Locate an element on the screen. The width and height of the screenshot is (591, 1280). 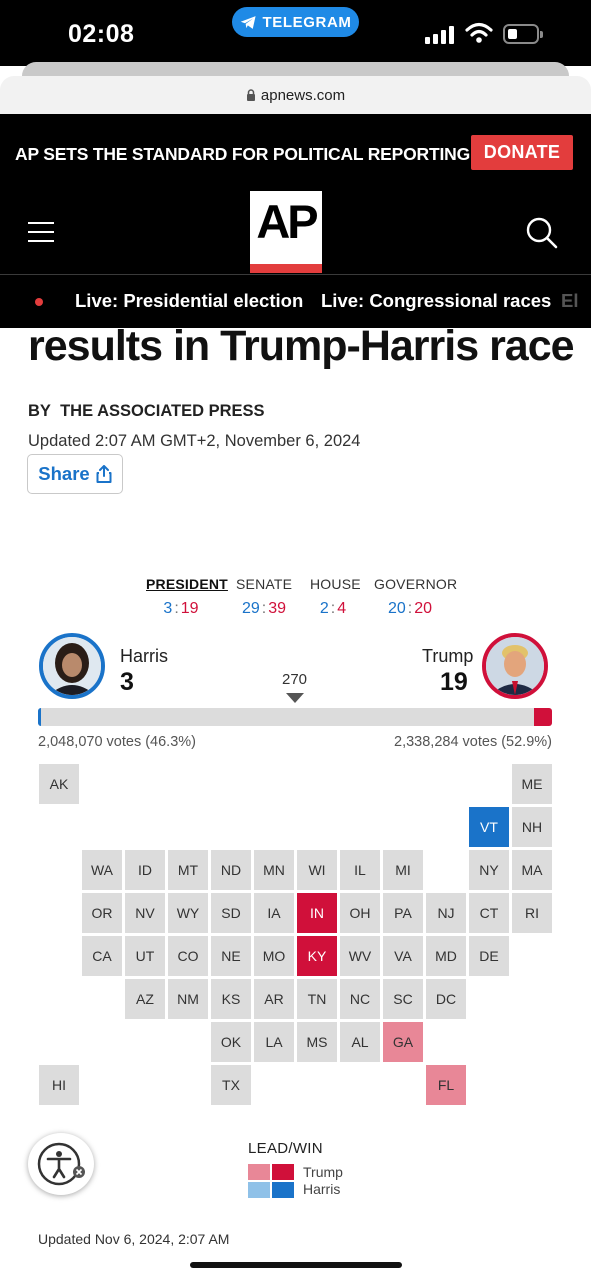
state-tile-va: VA is located at coordinates (403, 956).